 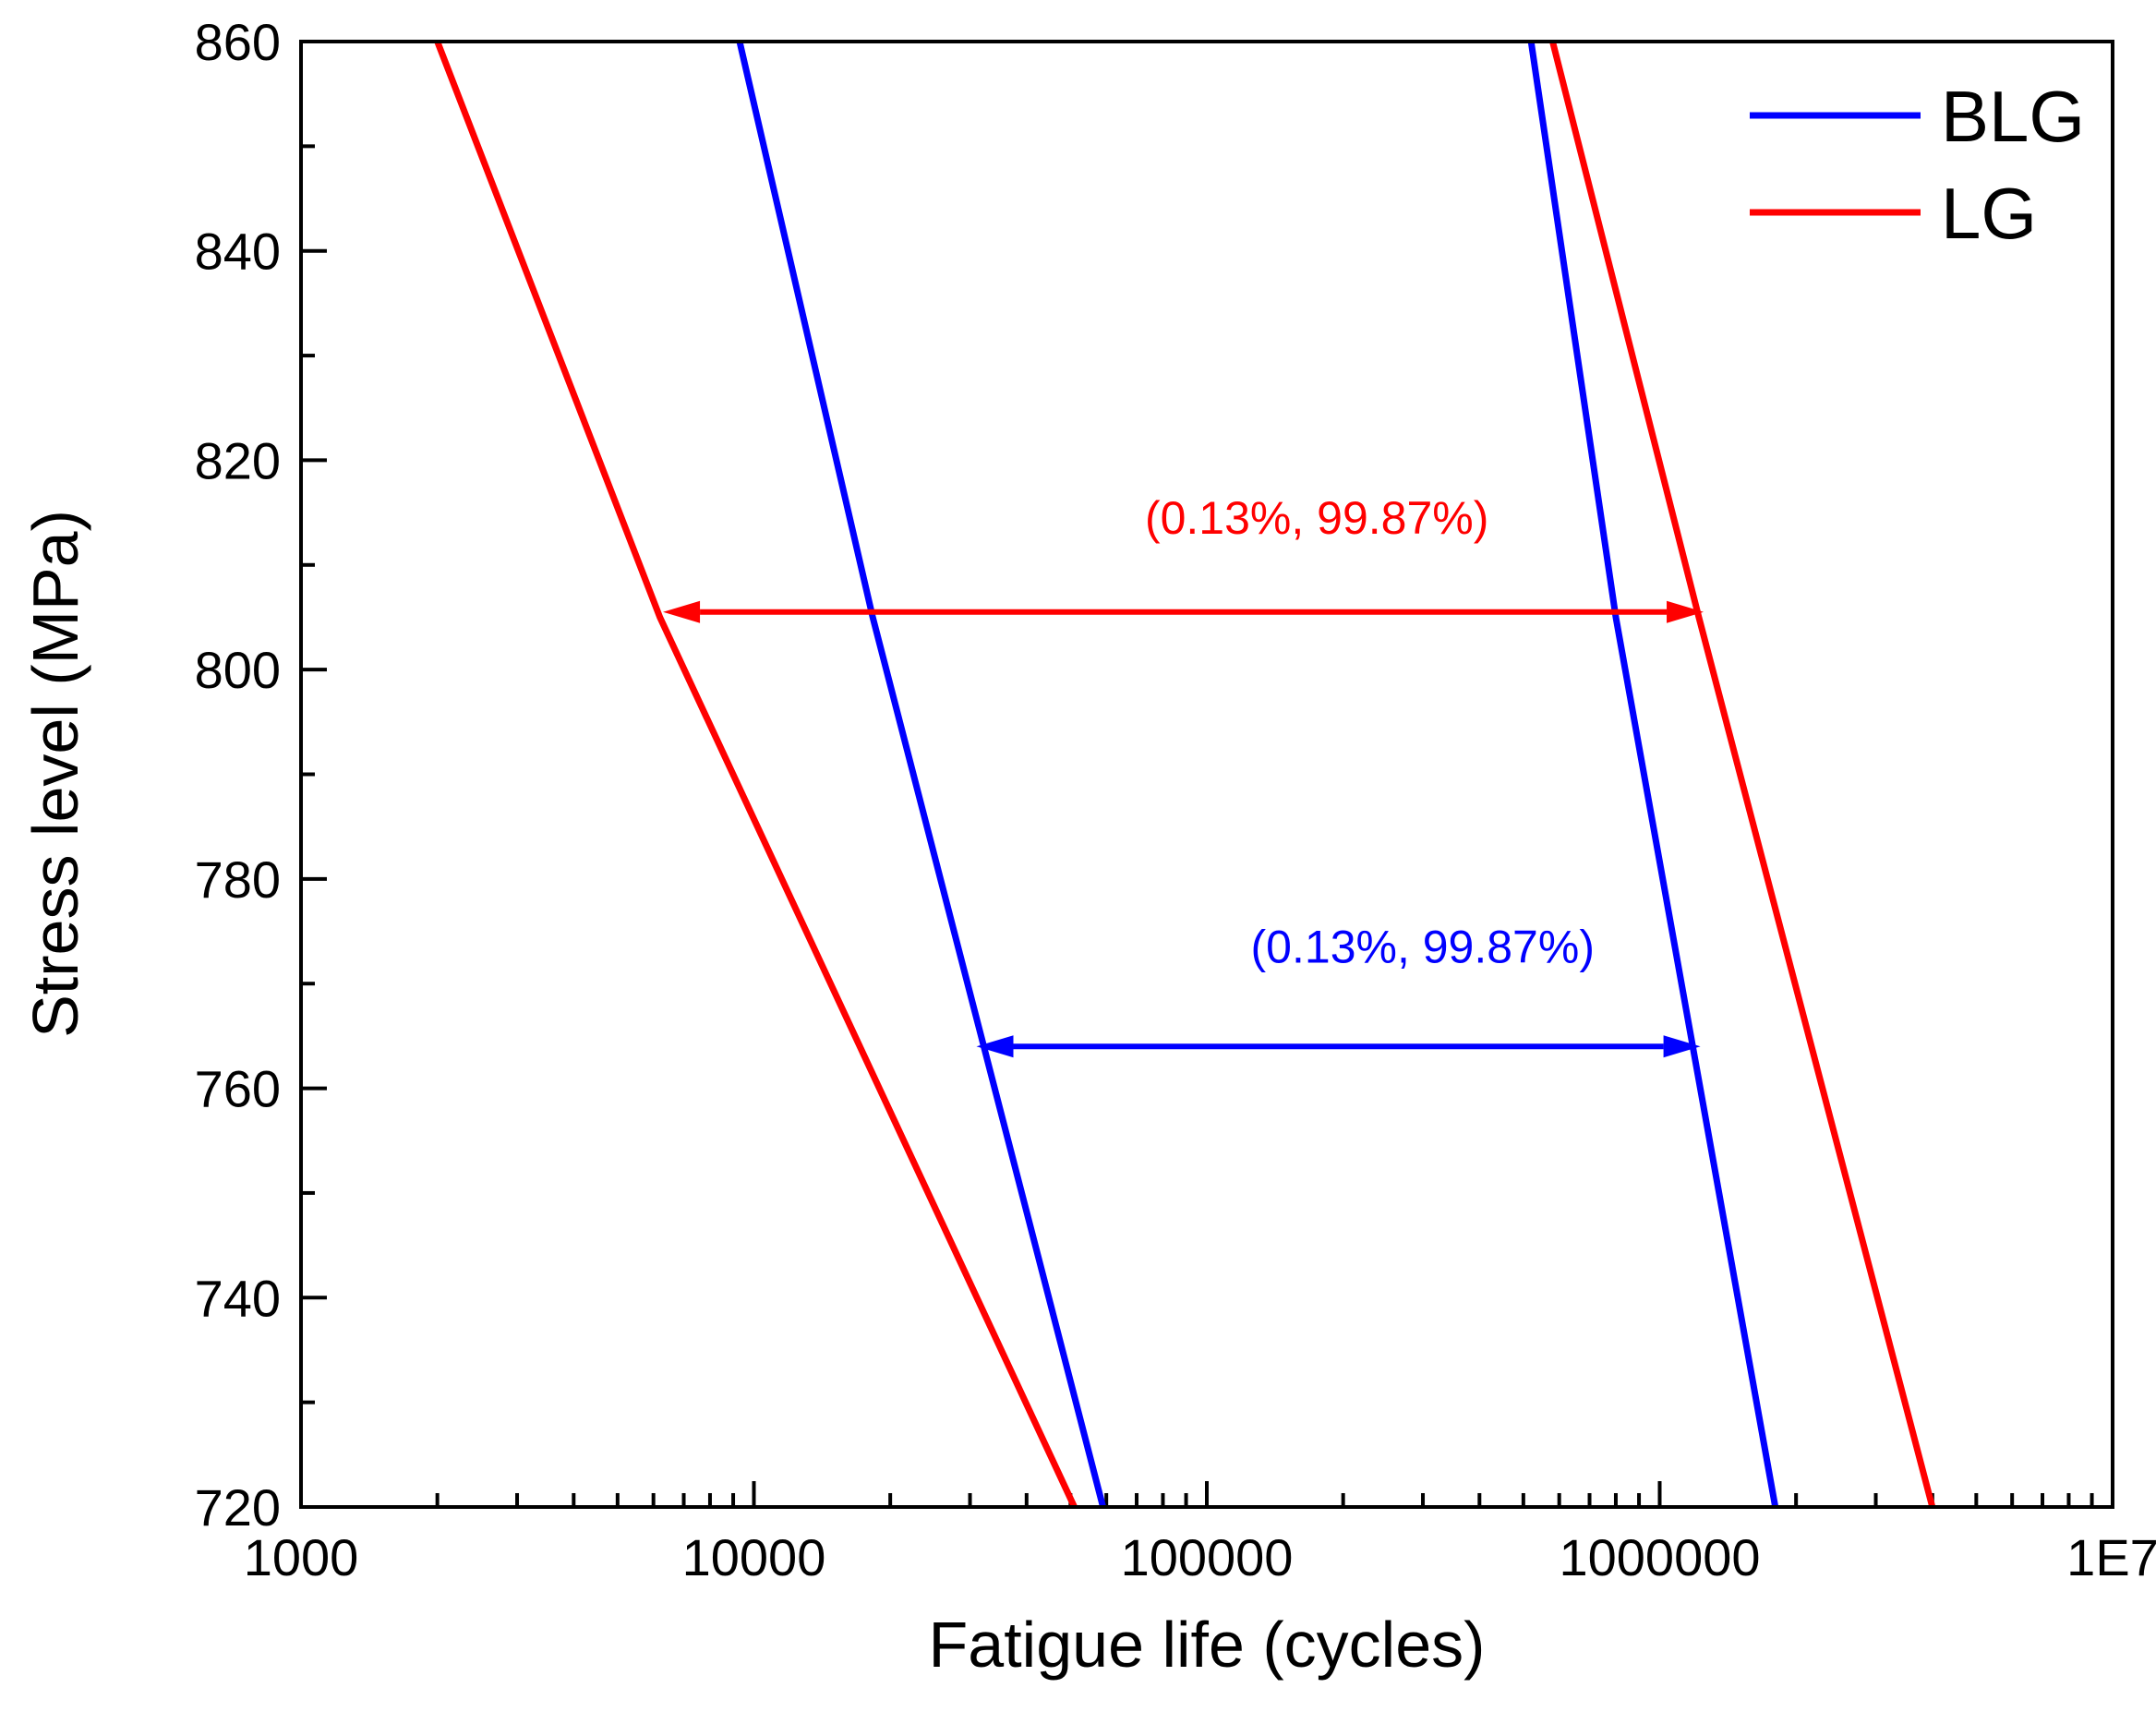 I want to click on y-tick-label: 860, so click(x=238, y=42).